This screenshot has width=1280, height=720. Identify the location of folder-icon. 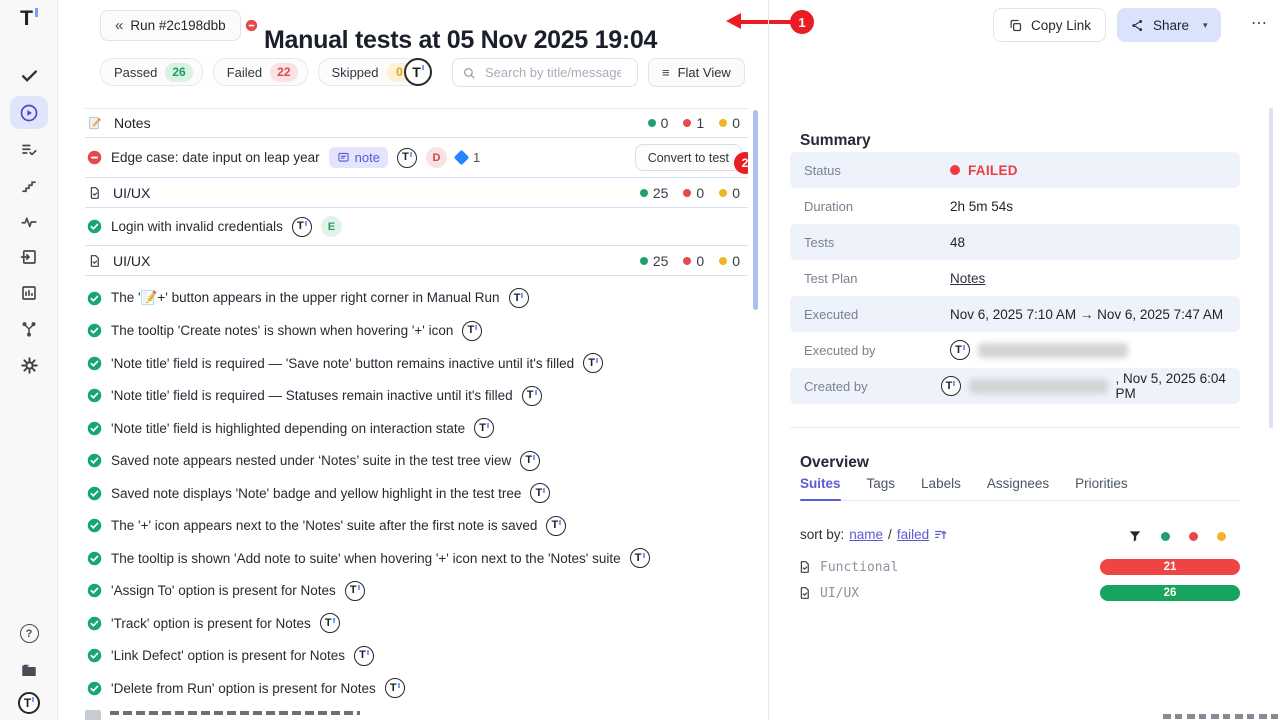
(29, 670).